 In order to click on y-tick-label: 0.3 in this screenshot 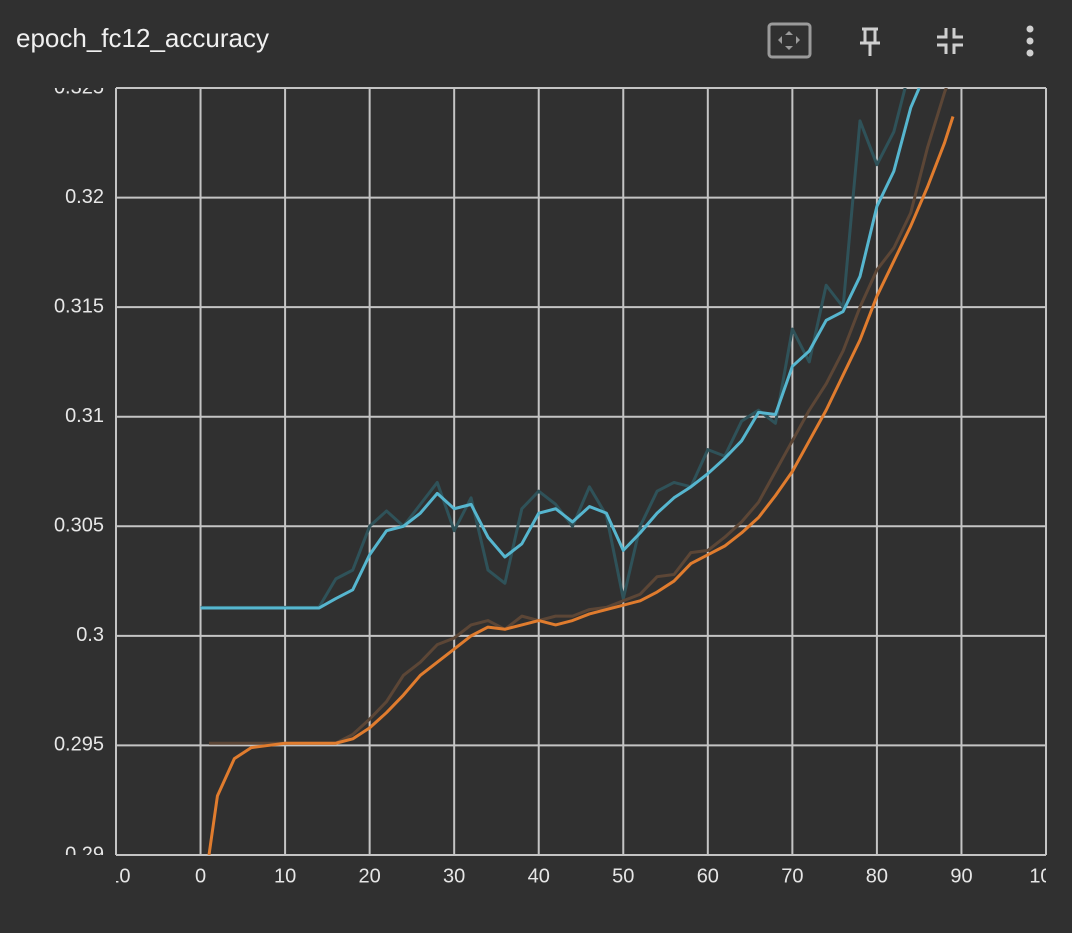, I will do `click(90, 635)`.